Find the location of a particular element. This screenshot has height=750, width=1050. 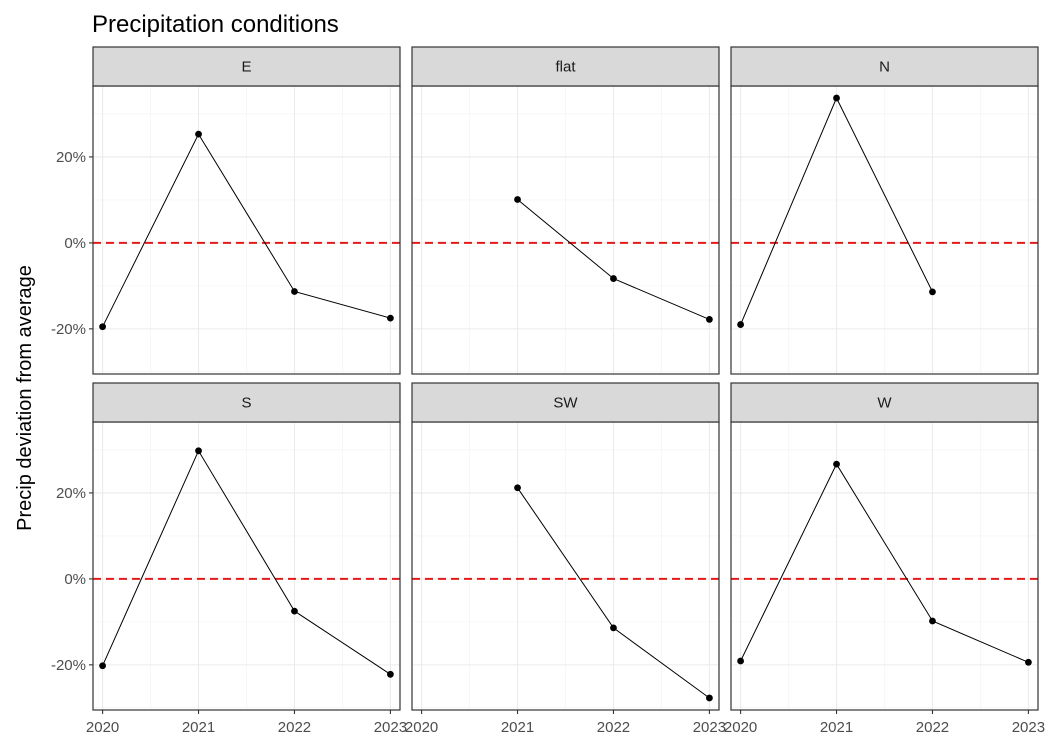

series-line-e is located at coordinates (246, 230).